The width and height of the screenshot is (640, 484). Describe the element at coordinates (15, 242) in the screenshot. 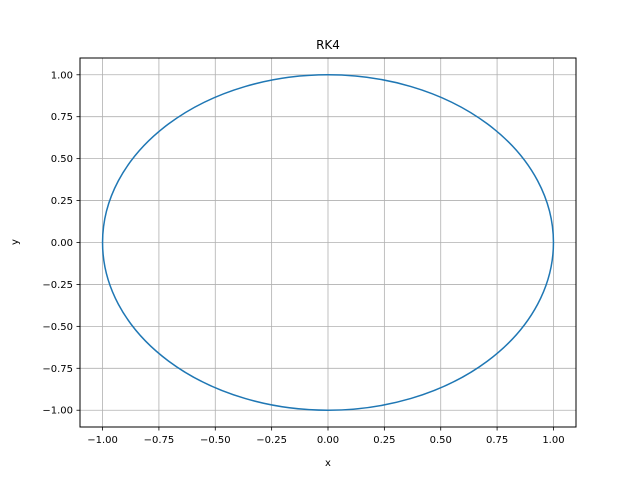

I see `y-axis-label: y` at that location.